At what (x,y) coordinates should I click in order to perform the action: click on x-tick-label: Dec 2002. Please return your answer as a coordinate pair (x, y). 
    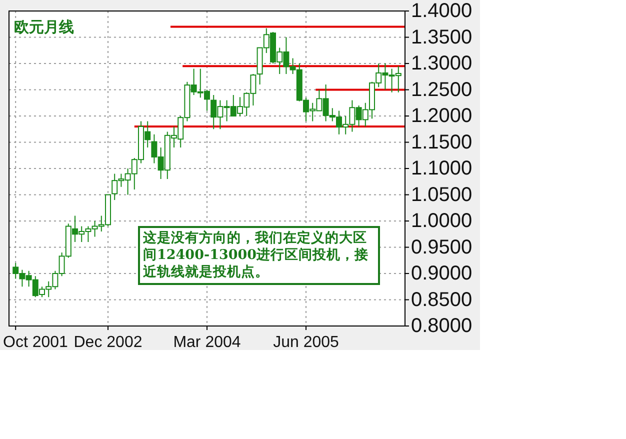
    Looking at the image, I should click on (108, 342).